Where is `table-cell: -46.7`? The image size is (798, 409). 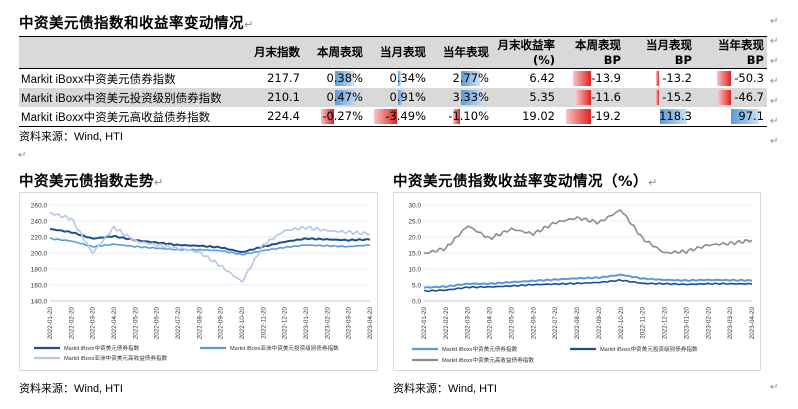 table-cell: -46.7 is located at coordinates (731, 97).